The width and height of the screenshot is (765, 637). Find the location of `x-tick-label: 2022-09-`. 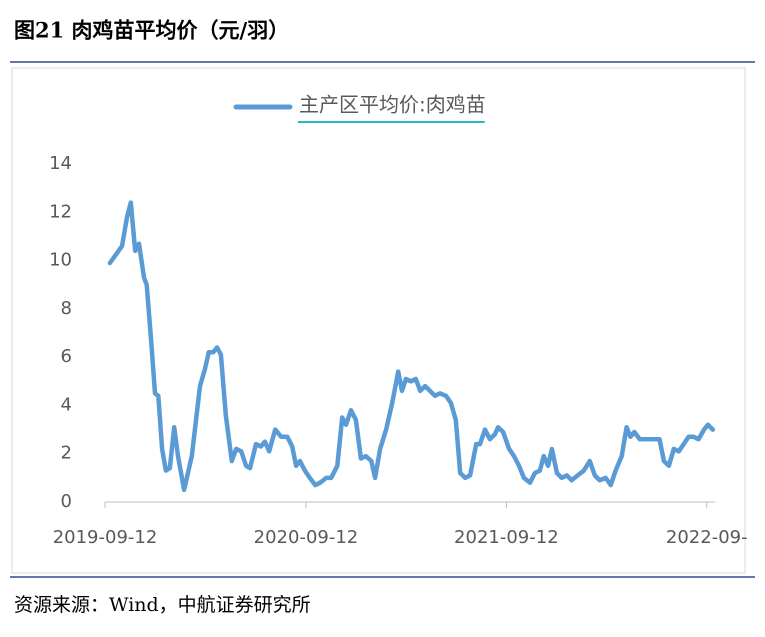

x-tick-label: 2022-09- is located at coordinates (707, 537).